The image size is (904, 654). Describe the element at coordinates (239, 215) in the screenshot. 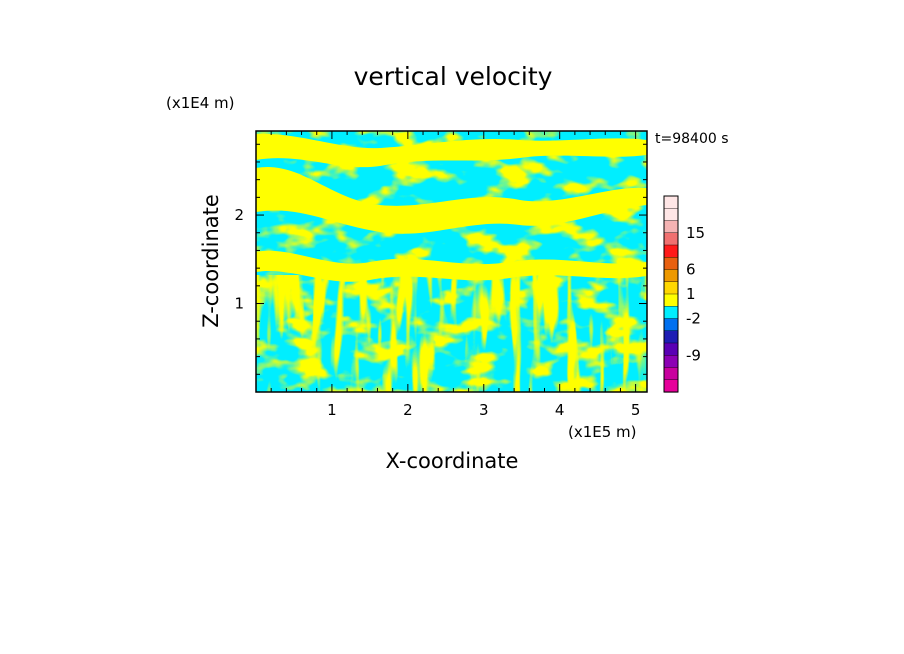

I see `y-tick-label: 2` at that location.